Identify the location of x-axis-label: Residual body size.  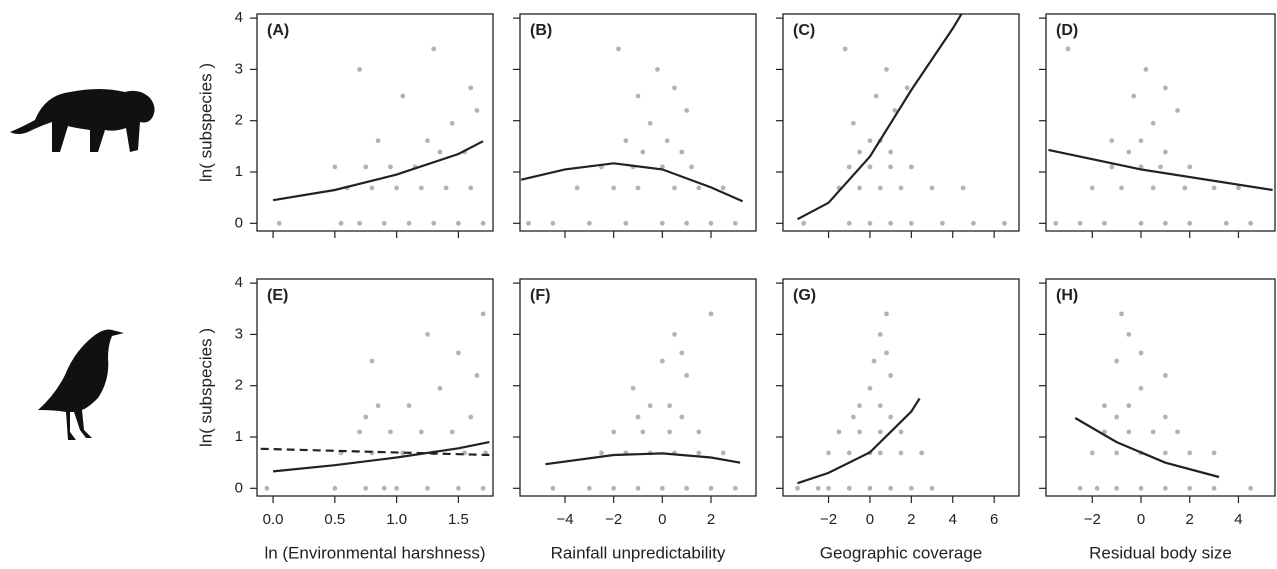
(1160, 552).